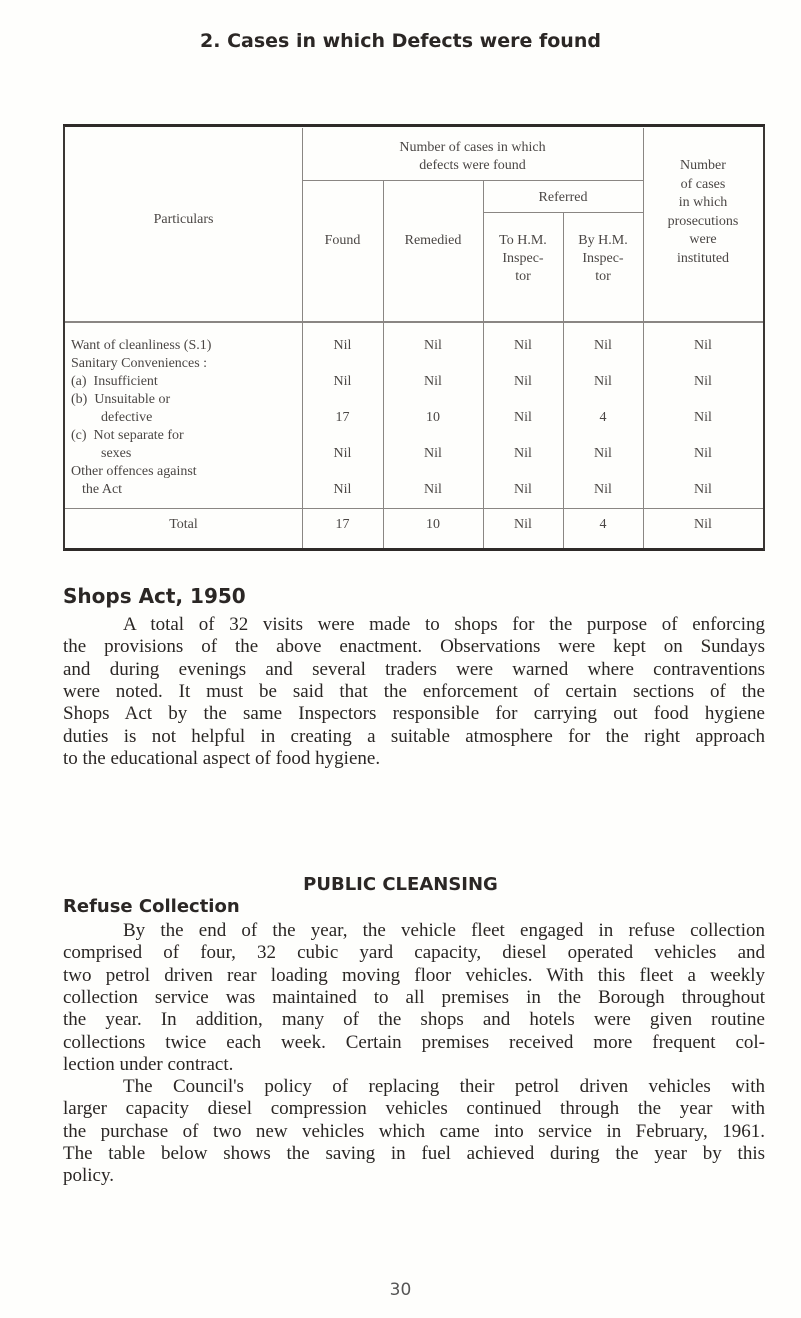 The height and width of the screenshot is (1318, 801). I want to click on header-group-line: Number of cases in which, so click(472, 147).